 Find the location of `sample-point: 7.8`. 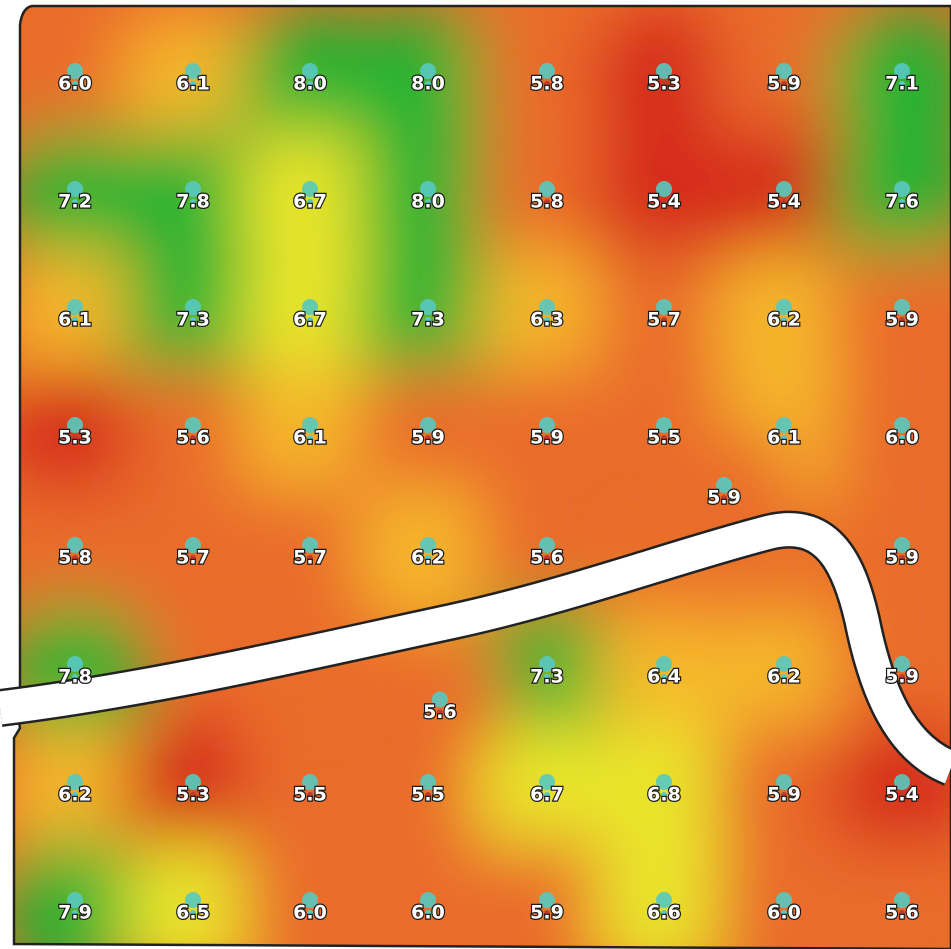

sample-point: 7.8 is located at coordinates (193, 197).